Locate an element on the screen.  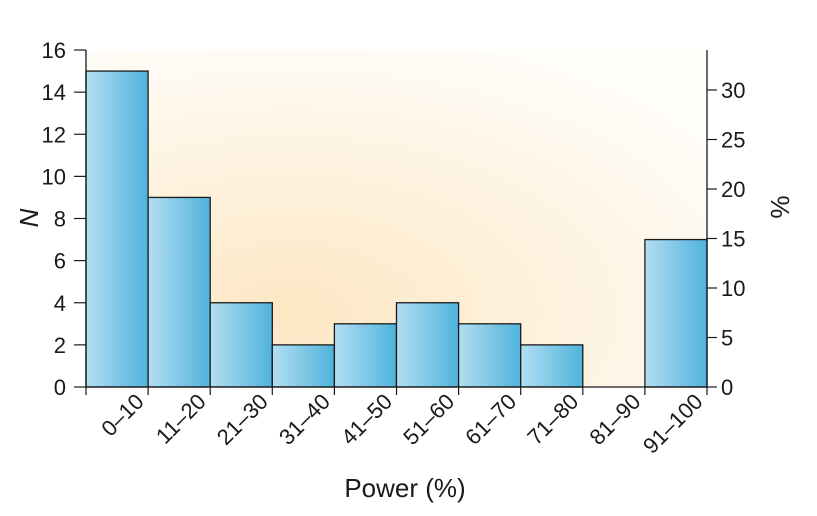
y-tick-label-left: 2 is located at coordinates (60, 345).